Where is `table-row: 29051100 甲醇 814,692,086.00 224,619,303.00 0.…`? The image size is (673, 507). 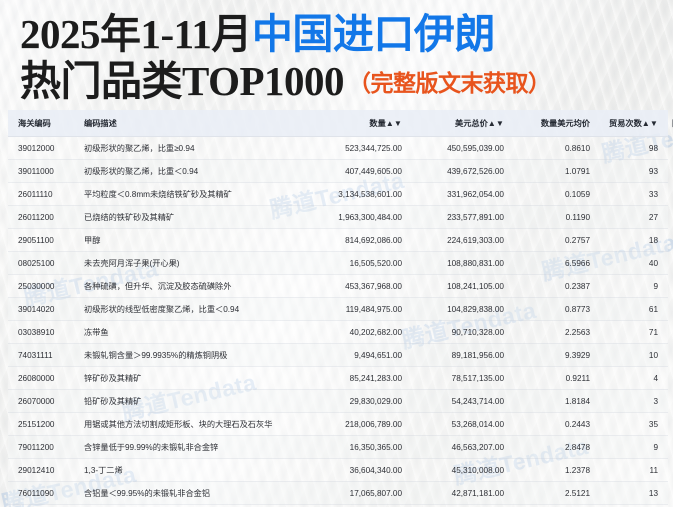 table-row: 29051100 甲醇 814,692,086.00 224,619,303.00 0.… is located at coordinates (338, 240).